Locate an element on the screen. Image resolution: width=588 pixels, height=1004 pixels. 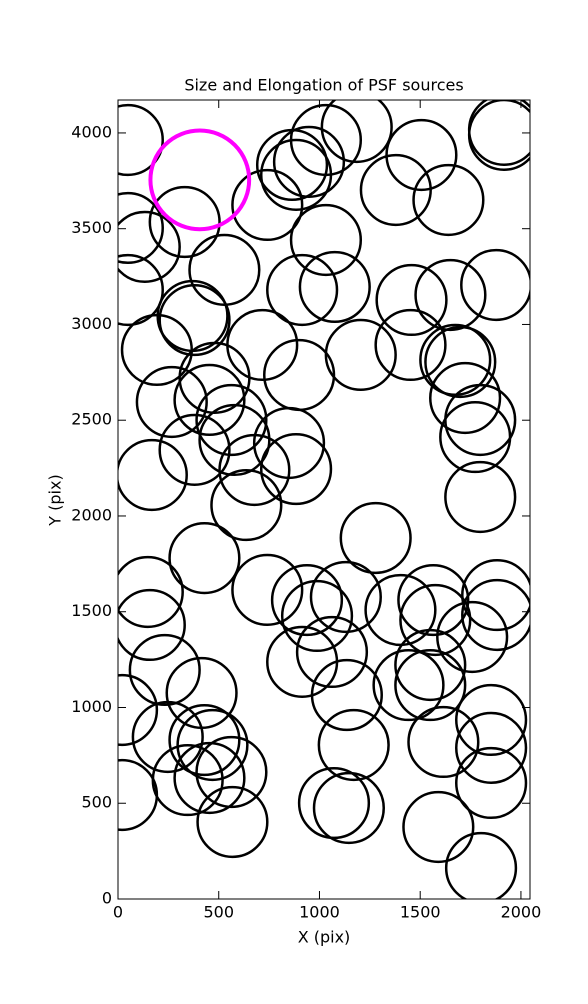
y-tick-label: 2000 is located at coordinates (91, 514).